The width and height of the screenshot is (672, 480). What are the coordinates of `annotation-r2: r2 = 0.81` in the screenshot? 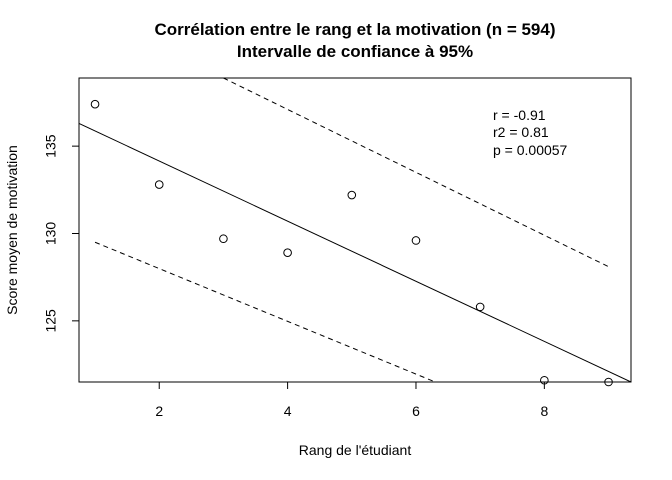 It's located at (521, 132).